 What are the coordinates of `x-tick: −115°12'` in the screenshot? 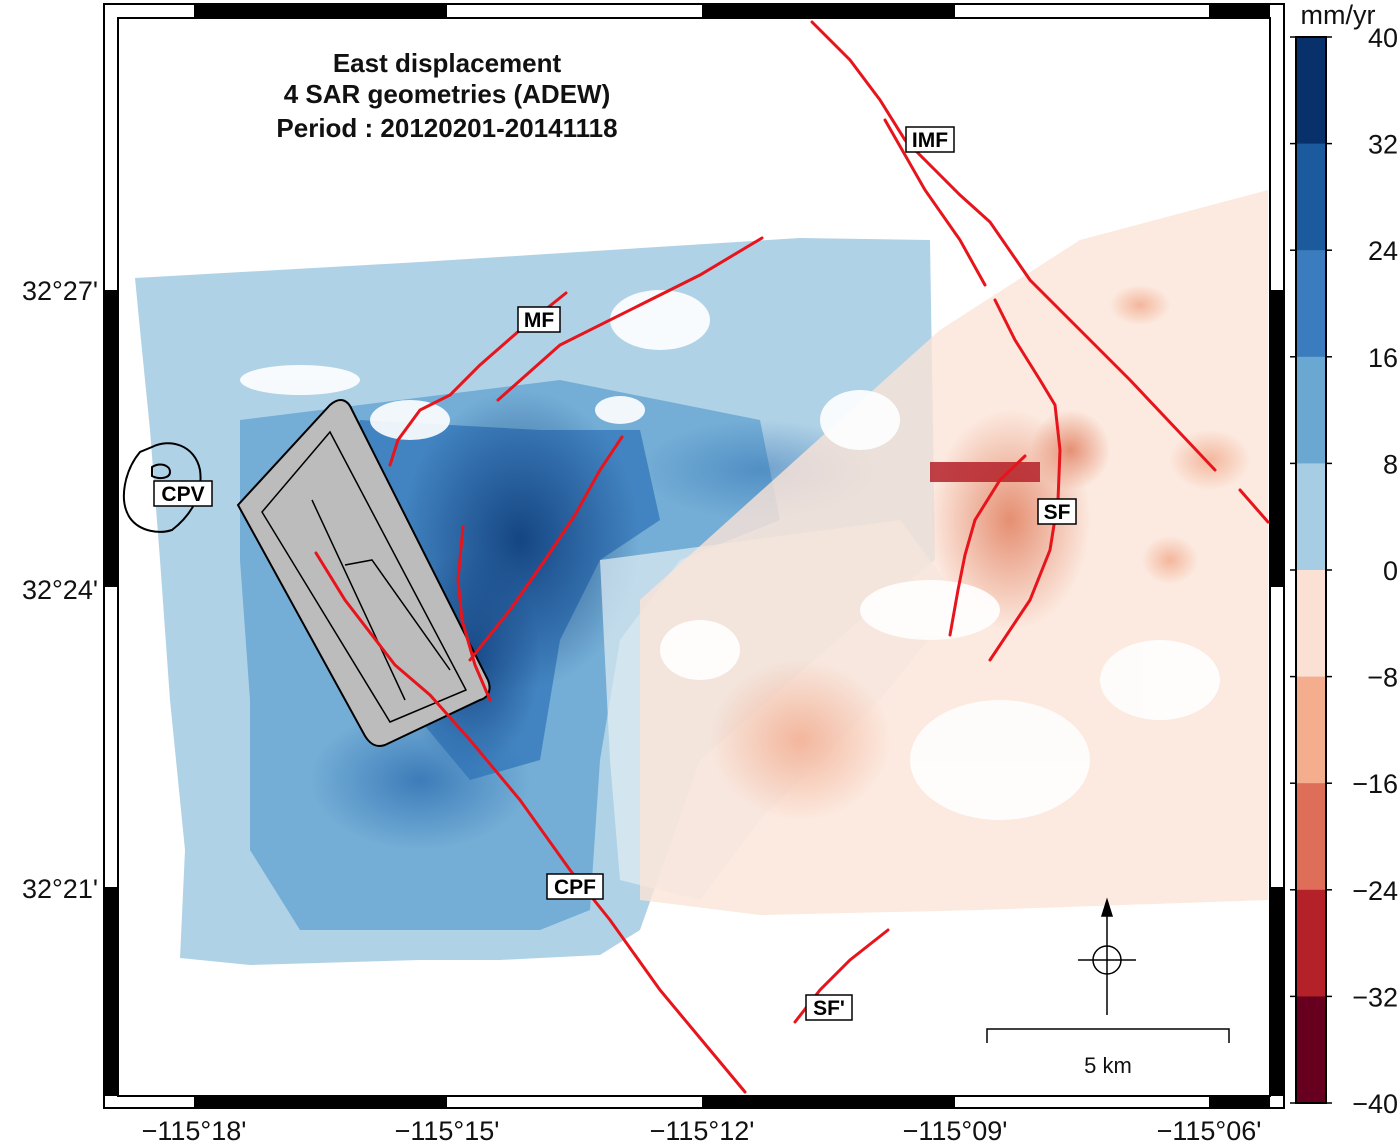 It's located at (702, 1131).